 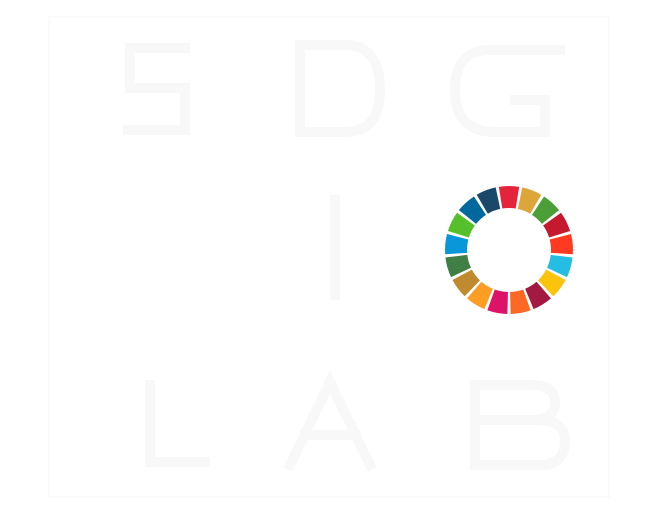 What do you see at coordinates (156, 89) in the screenshot?
I see `logo-letter-s` at bounding box center [156, 89].